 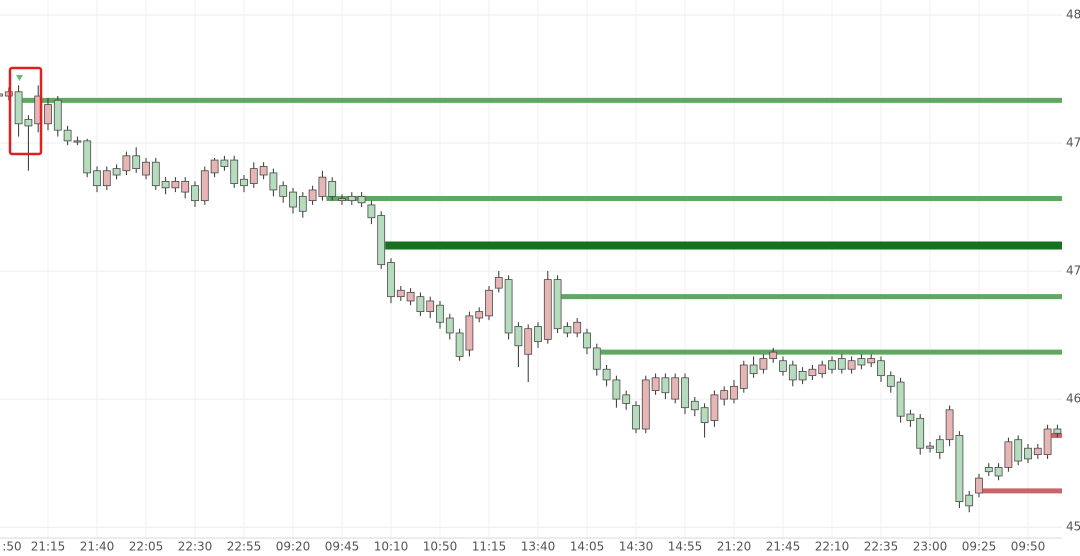 I want to click on x-tick-label: 21:15, so click(x=48, y=547).